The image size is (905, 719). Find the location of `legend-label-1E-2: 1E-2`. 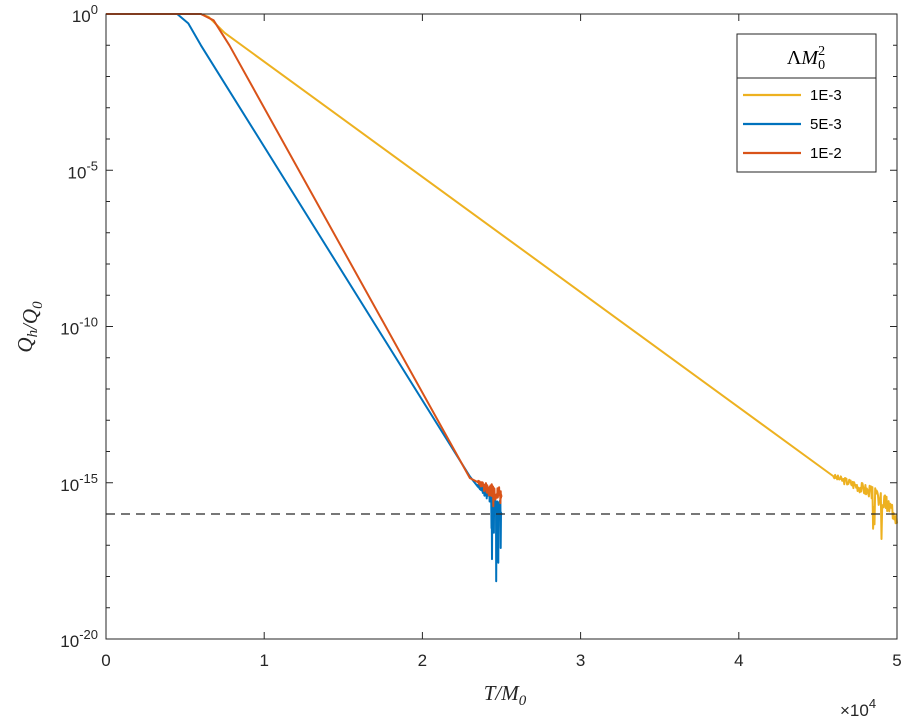

legend-label-1E-2: 1E-2 is located at coordinates (826, 153).